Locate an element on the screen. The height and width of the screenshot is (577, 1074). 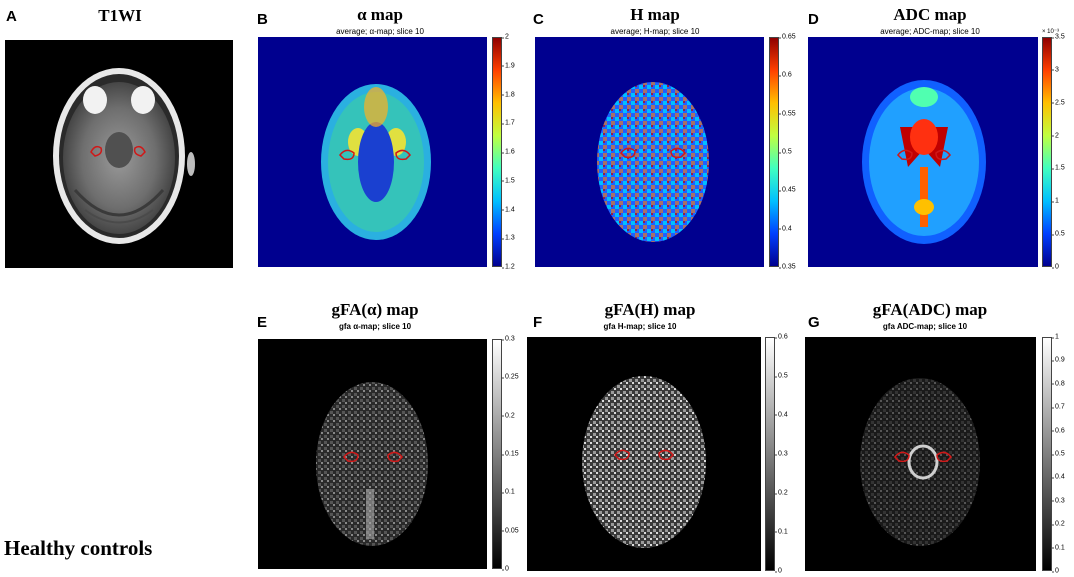
gfa-adc-colorbar is located at coordinates (1047, 454).